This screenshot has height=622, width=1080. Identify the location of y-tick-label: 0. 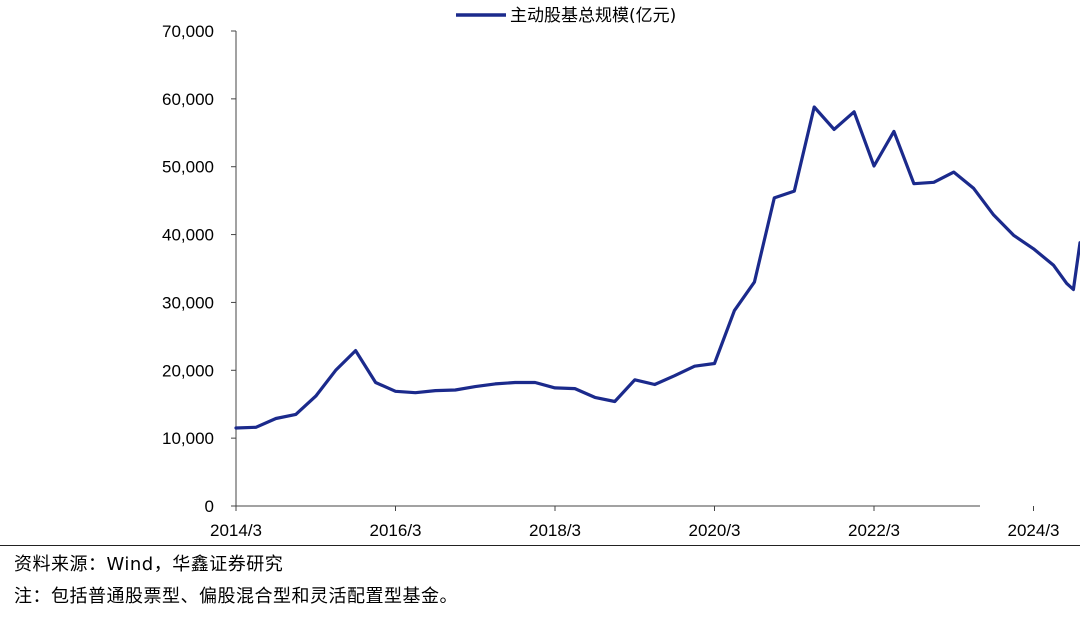
(209, 506).